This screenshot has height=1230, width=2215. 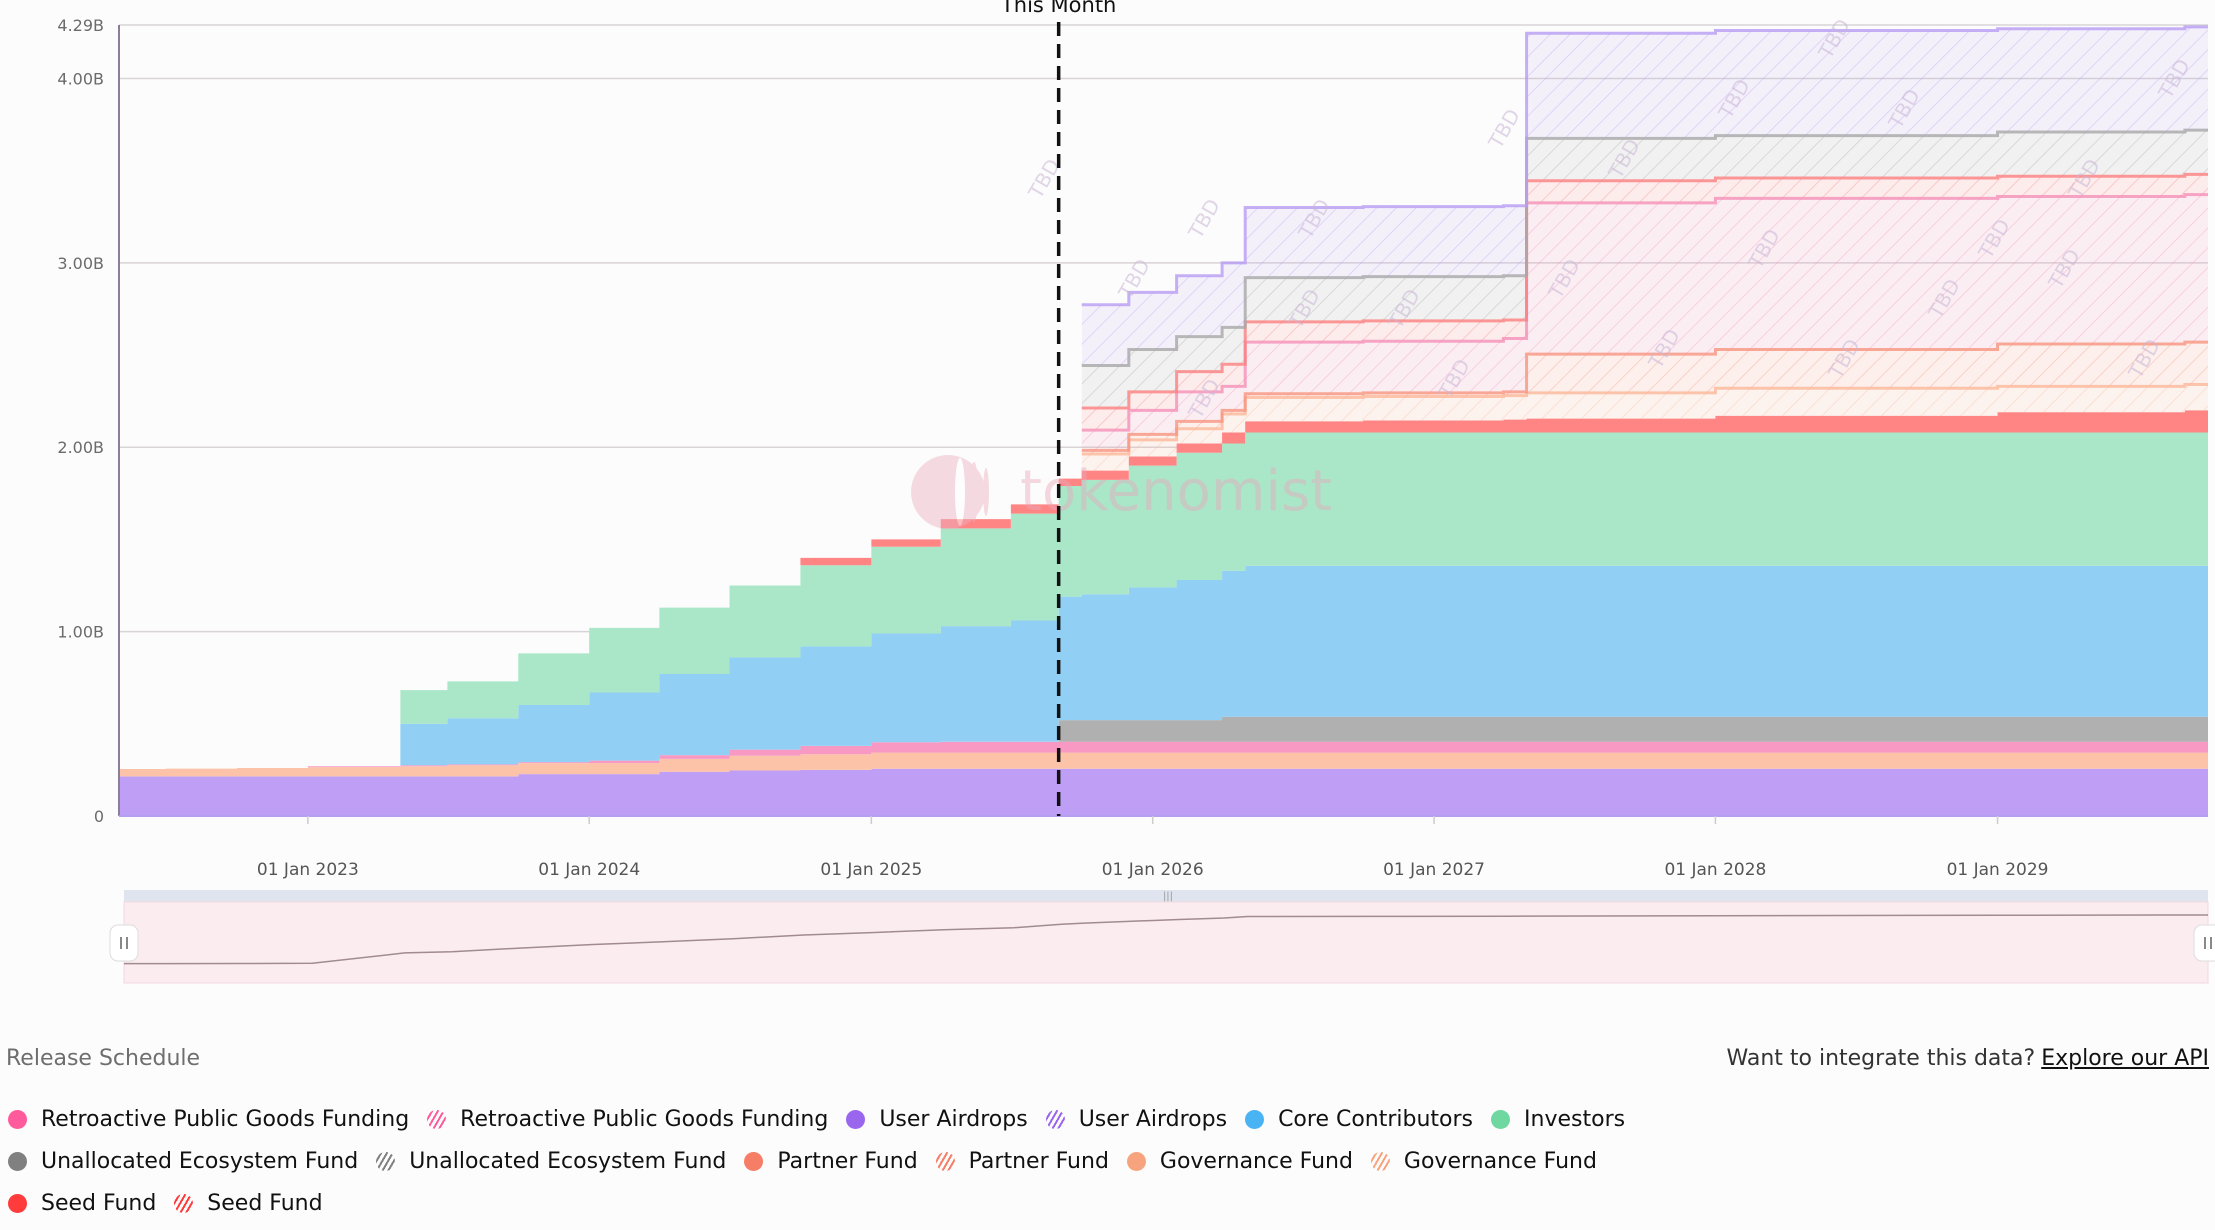 I want to click on y-tick-label: 1.00B, so click(x=80, y=632).